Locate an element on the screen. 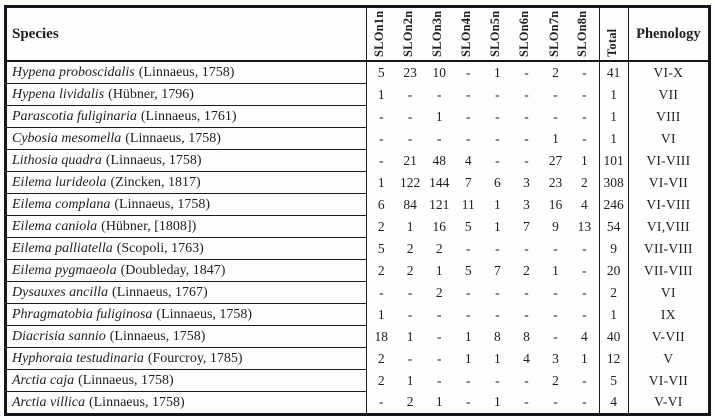 The image size is (715, 416). phenology-cell: VI-VII is located at coordinates (668, 182).